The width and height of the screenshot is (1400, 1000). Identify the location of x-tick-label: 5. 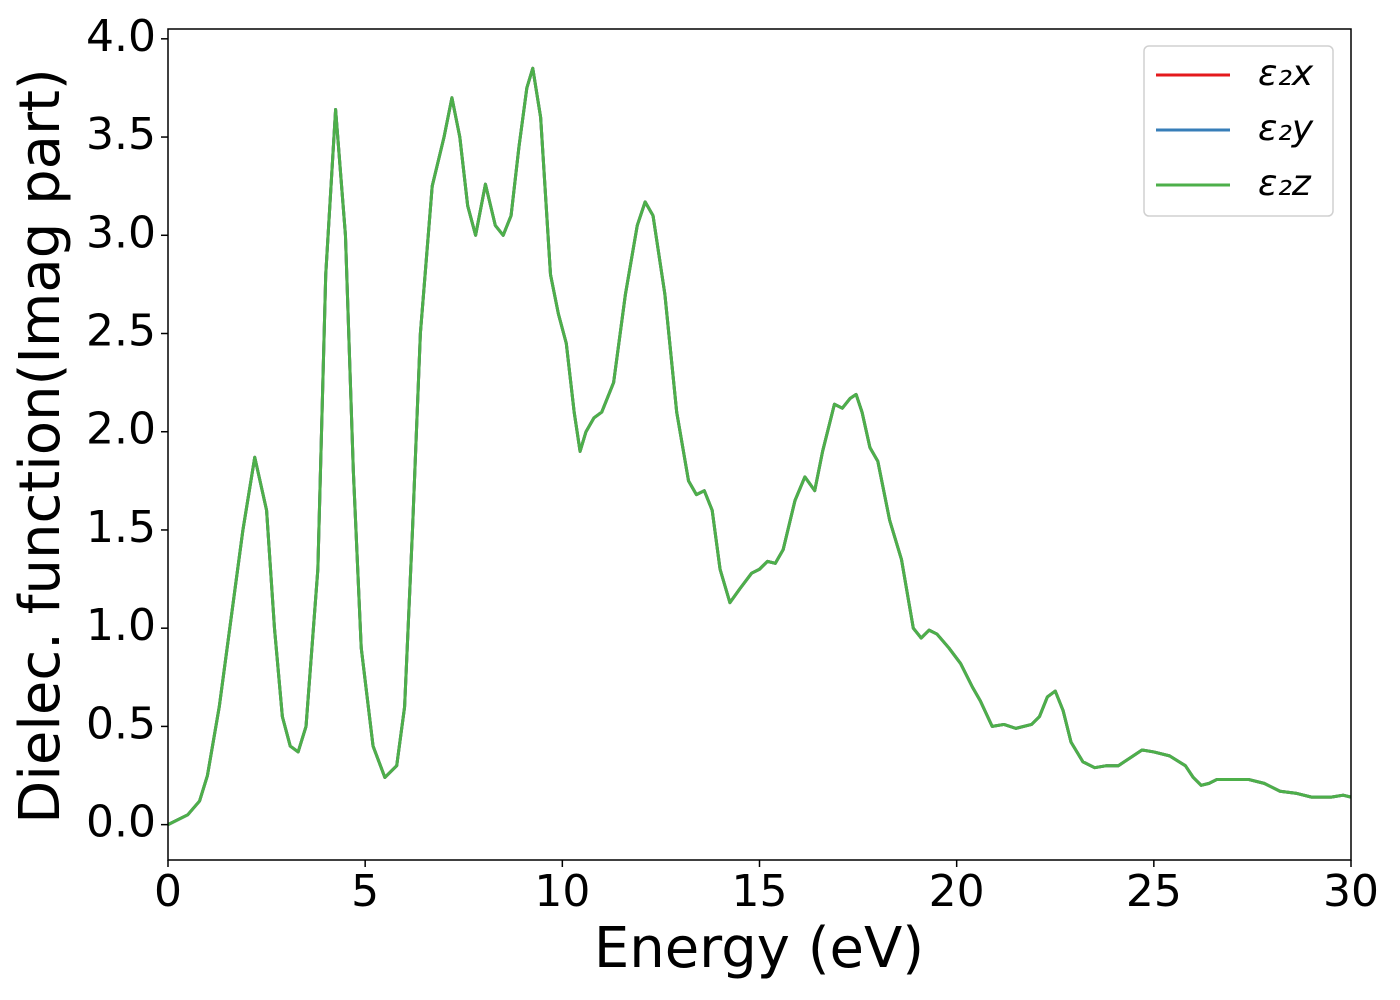
(365, 891).